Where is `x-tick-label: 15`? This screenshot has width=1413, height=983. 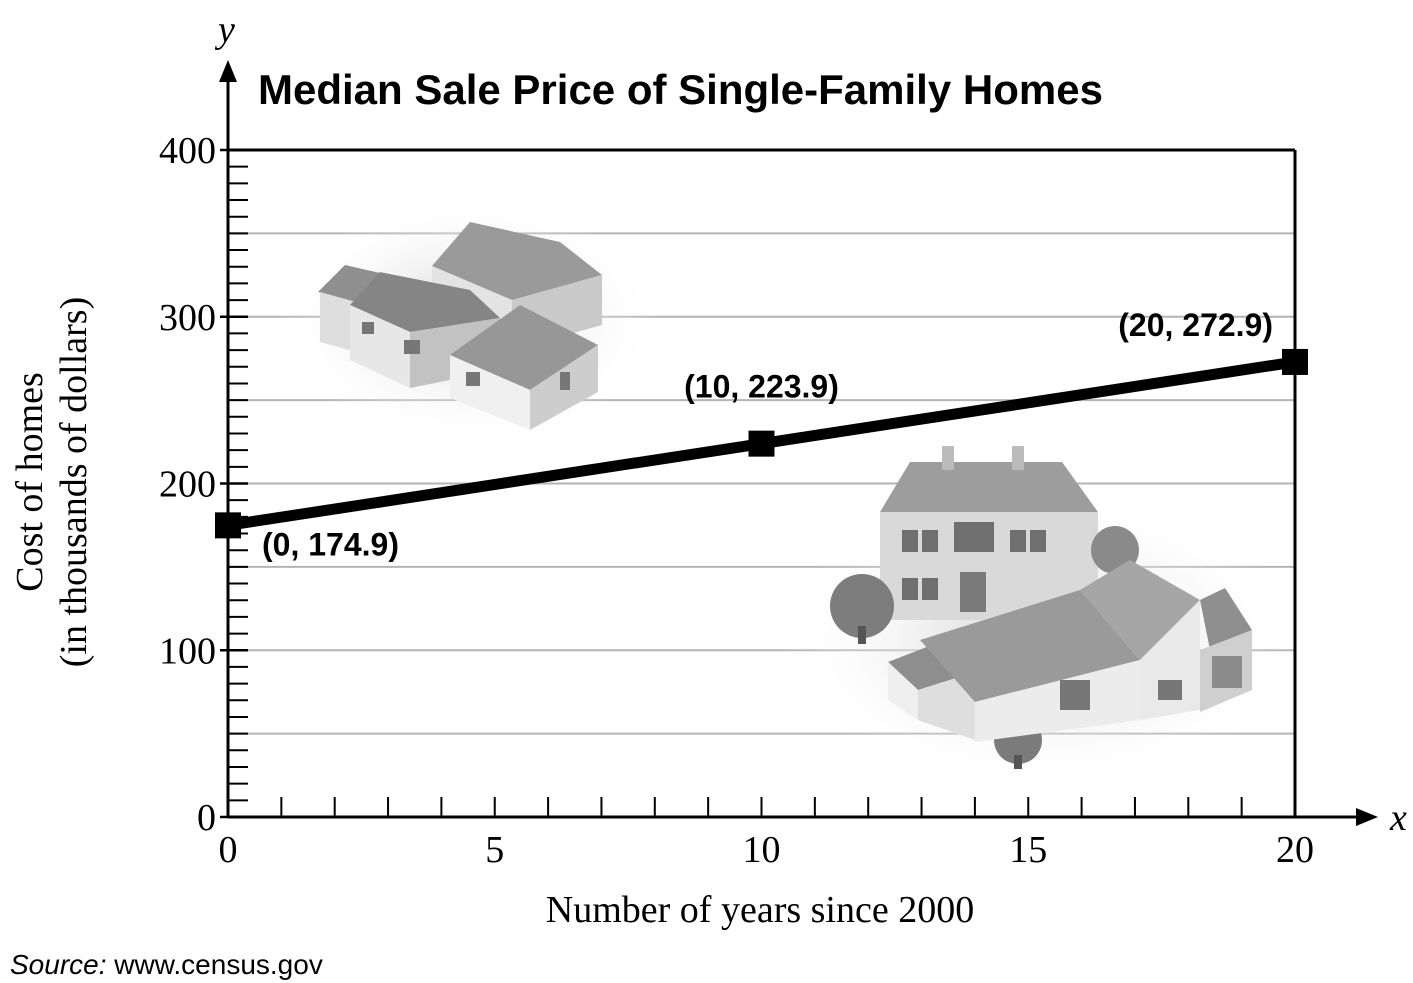 x-tick-label: 15 is located at coordinates (1028, 850).